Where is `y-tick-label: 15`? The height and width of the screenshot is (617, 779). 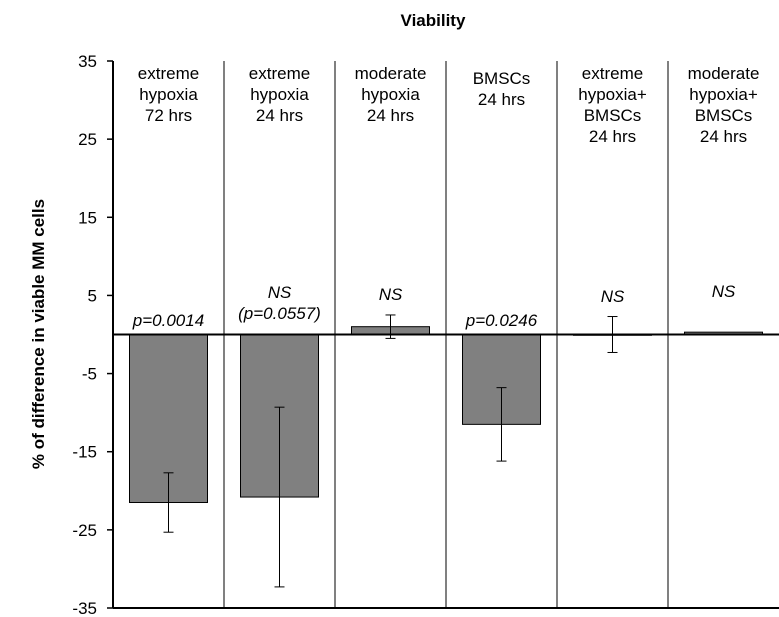
y-tick-label: 15 is located at coordinates (87, 217).